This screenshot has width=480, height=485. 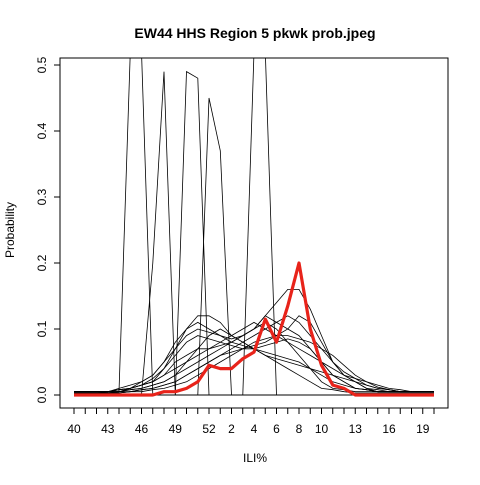 What do you see at coordinates (209, 429) in the screenshot?
I see `x-tick-label: 52` at bounding box center [209, 429].